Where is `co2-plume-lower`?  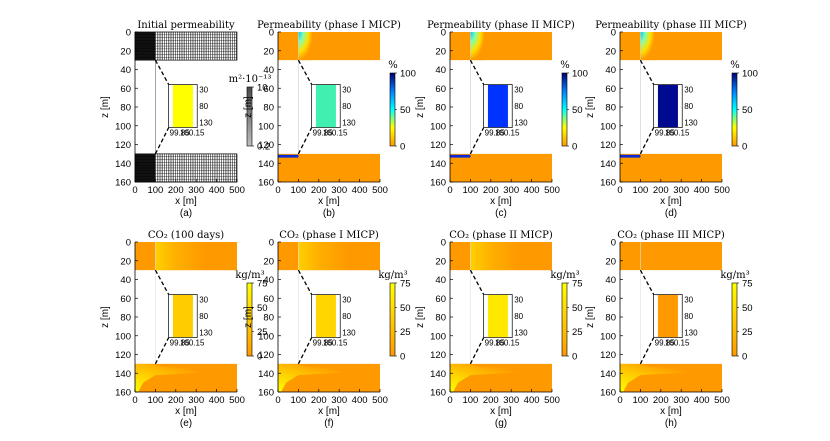
co2-plume-lower is located at coordinates (329, 377).